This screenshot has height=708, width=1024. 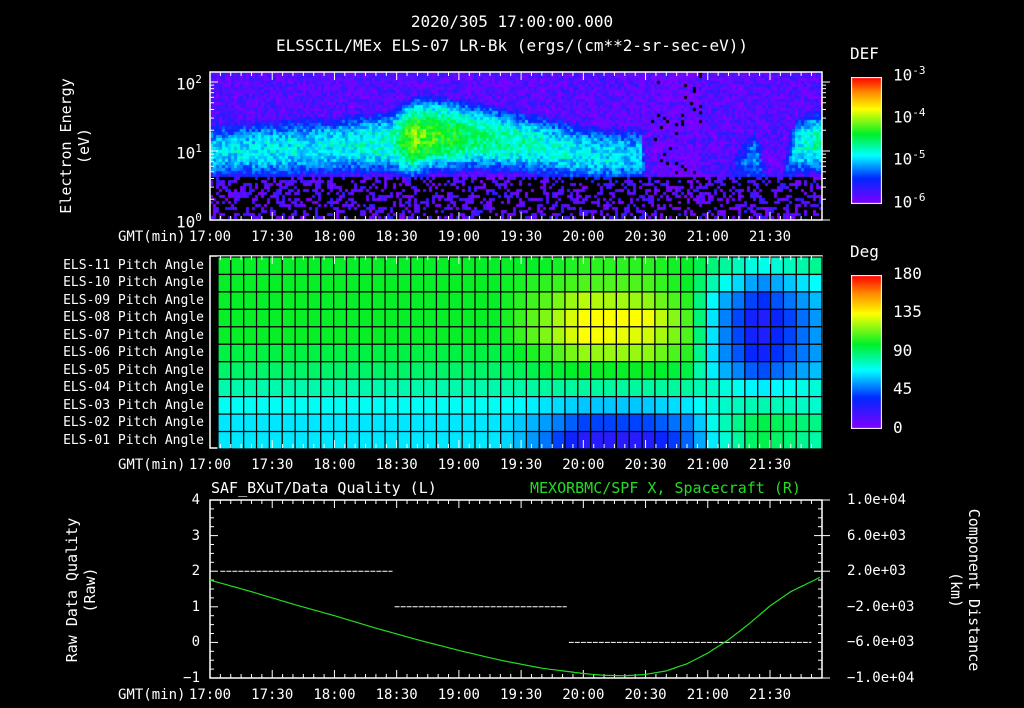 What do you see at coordinates (903, 388) in the screenshot?
I see `deg-colorbar-tick: 45` at bounding box center [903, 388].